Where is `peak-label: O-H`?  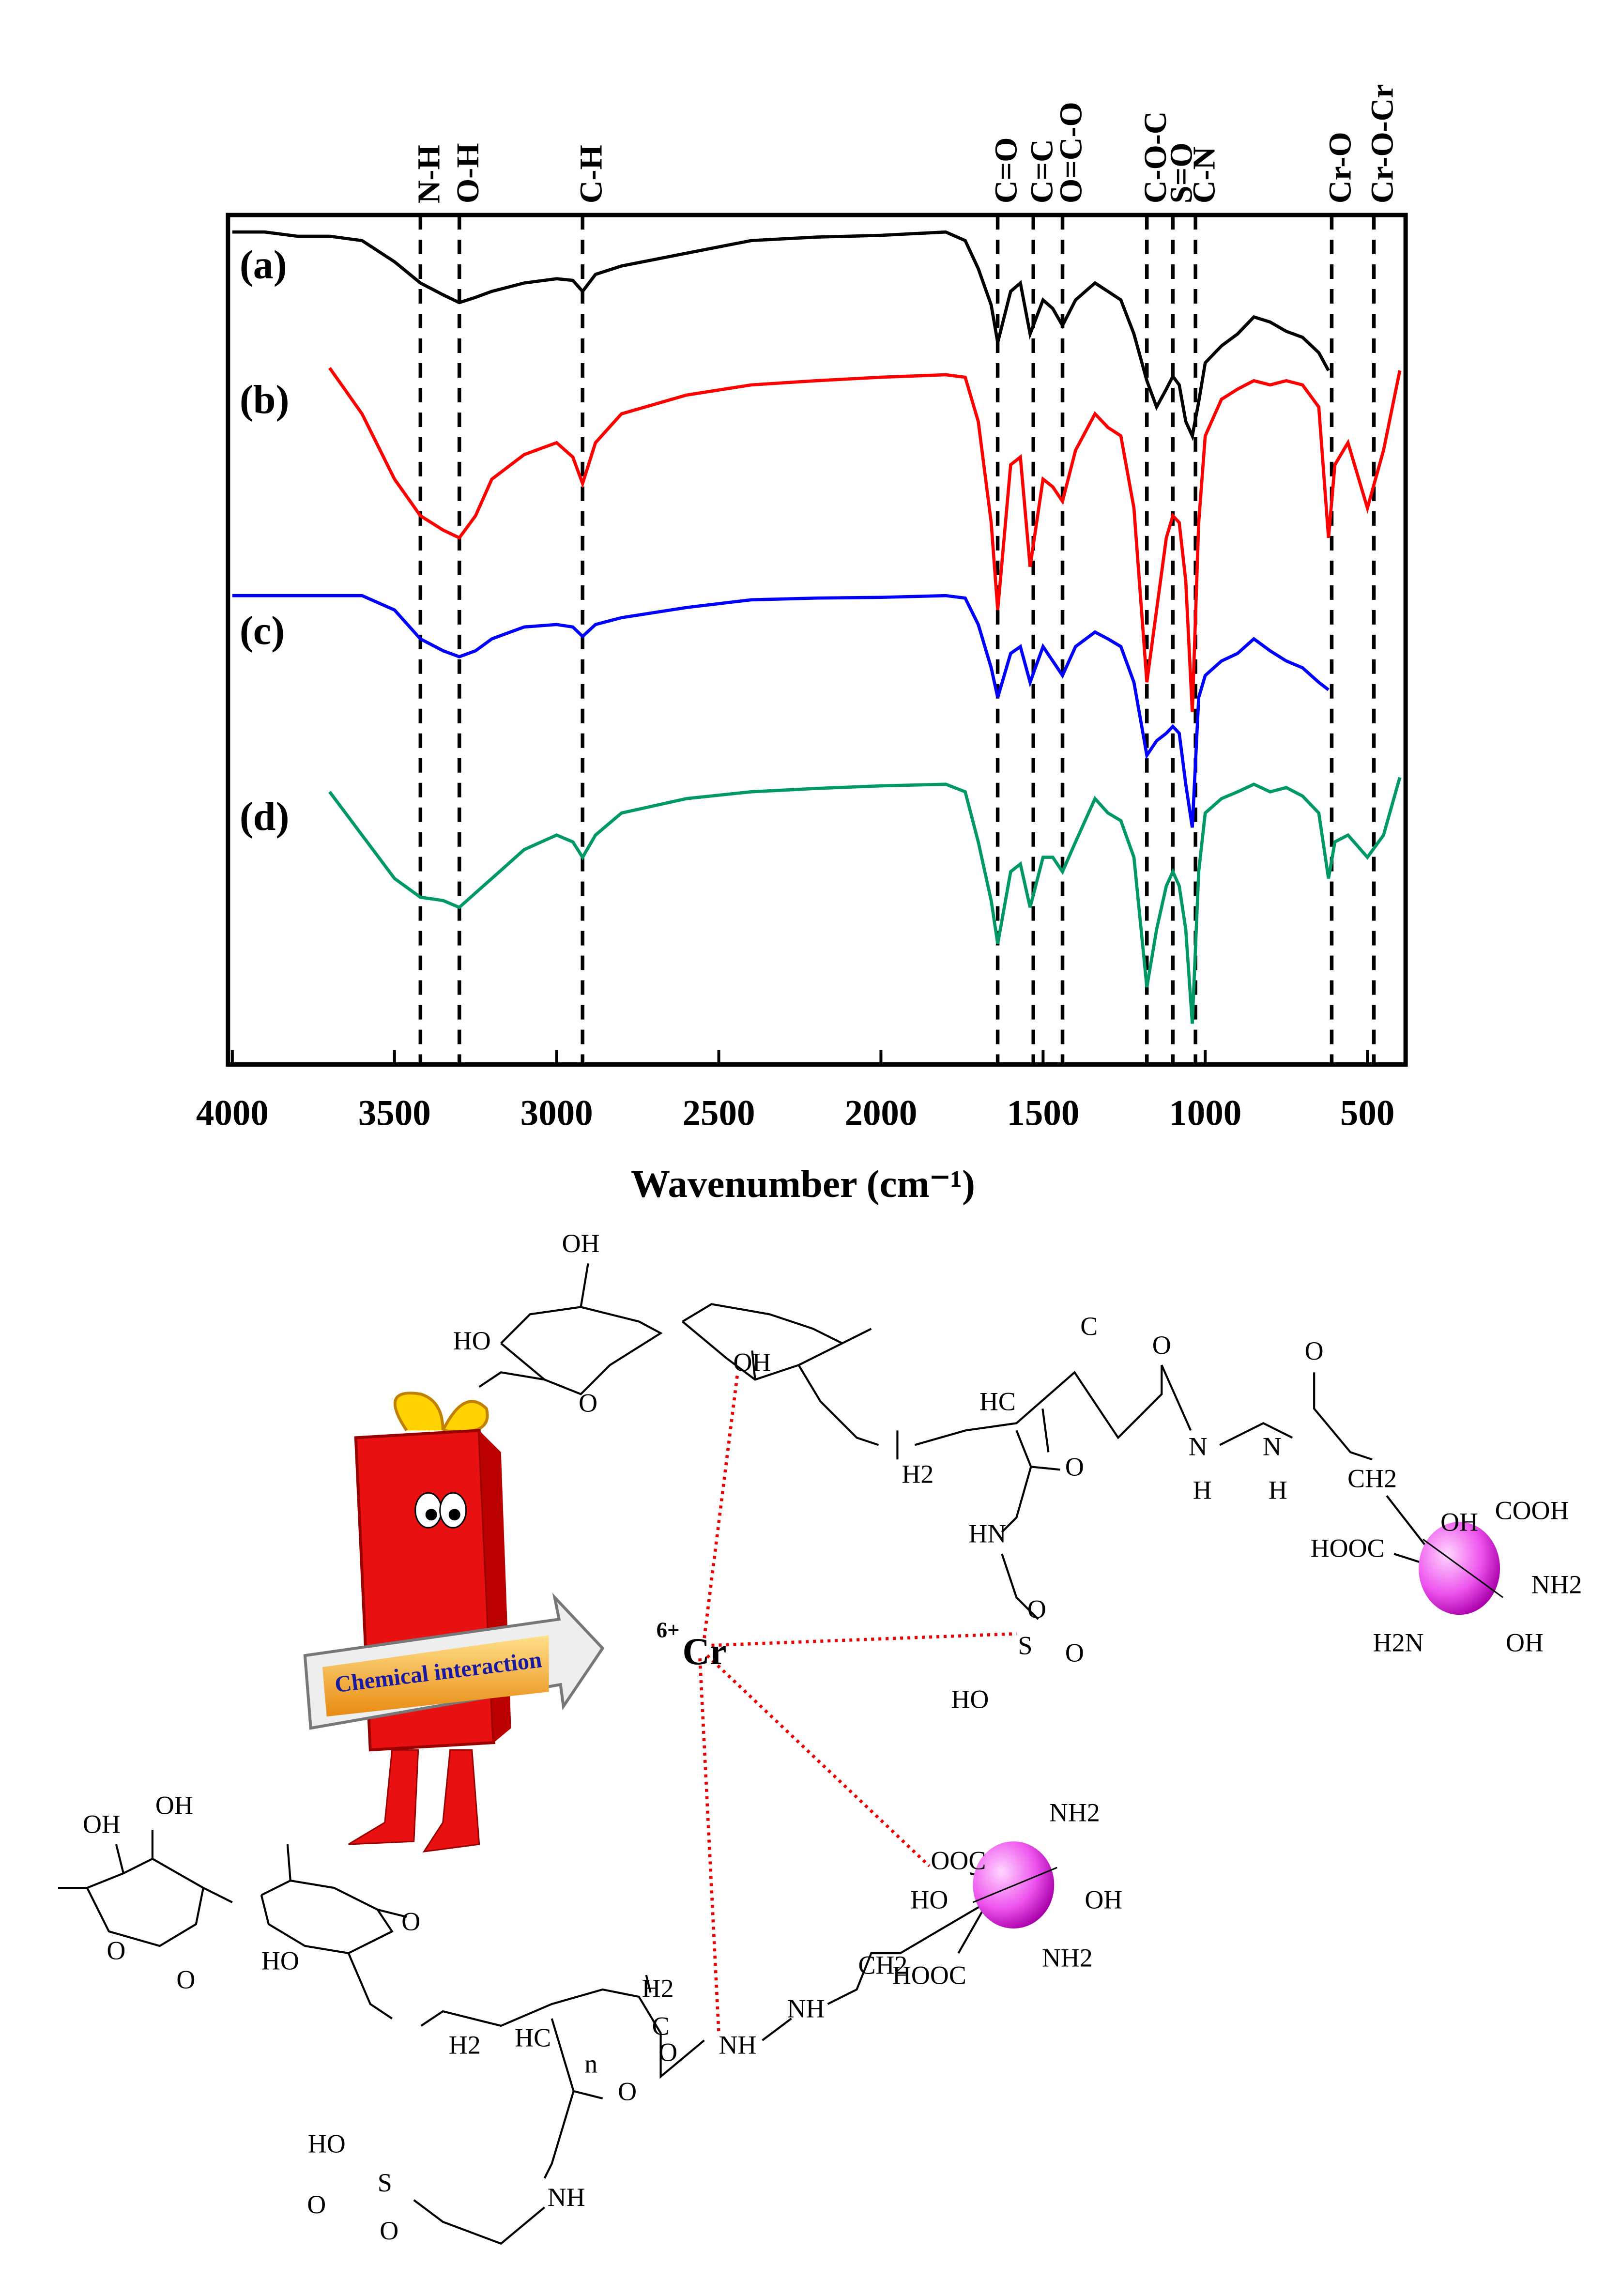
peak-label: O-H is located at coordinates (468, 173).